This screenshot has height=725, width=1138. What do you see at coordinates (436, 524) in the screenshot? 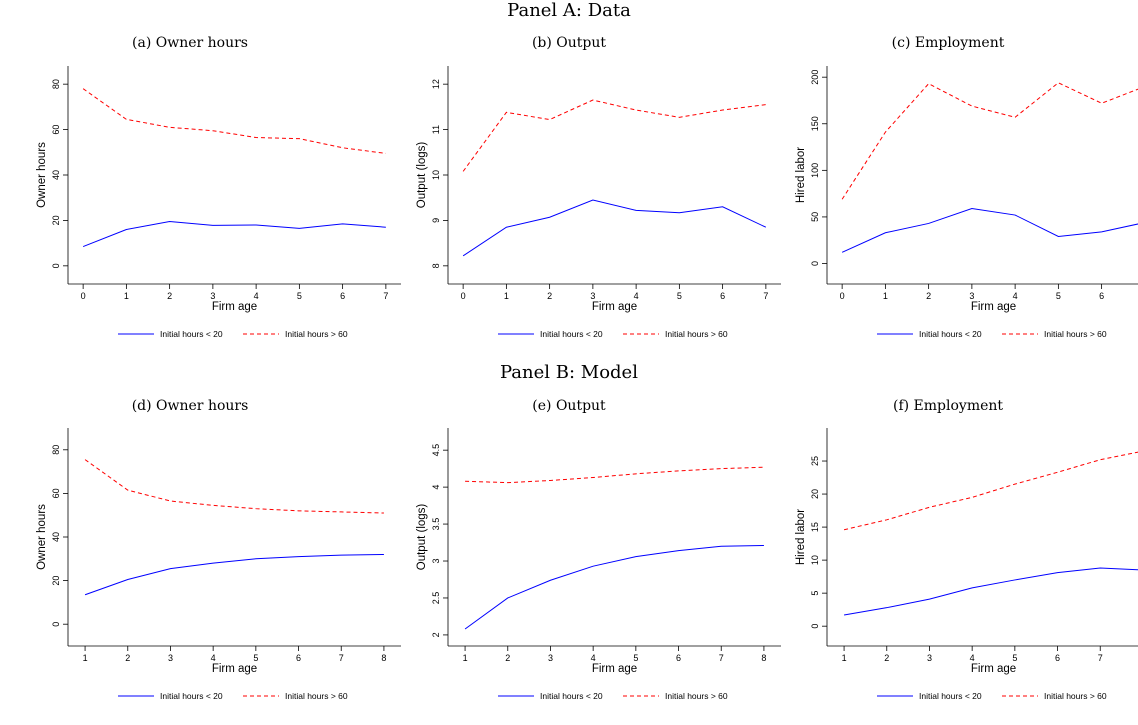
I see `y-tick-label: 3.5` at bounding box center [436, 524].